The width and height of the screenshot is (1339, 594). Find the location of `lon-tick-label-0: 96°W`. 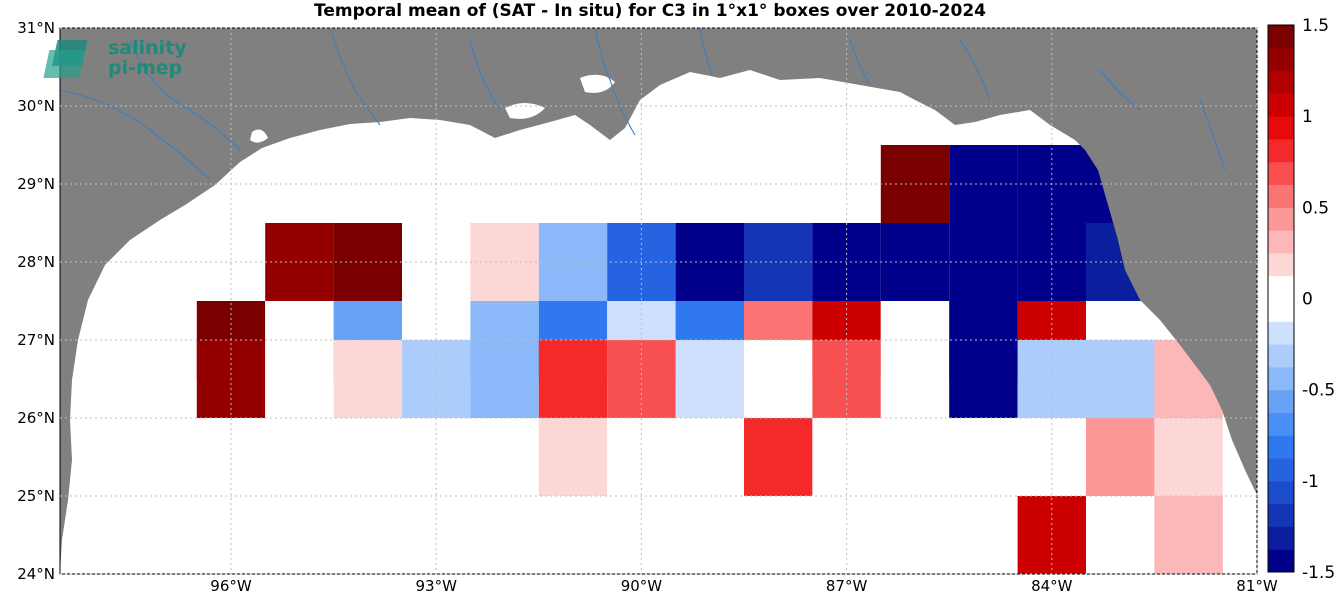

lon-tick-label-0: 96°W is located at coordinates (231, 585).